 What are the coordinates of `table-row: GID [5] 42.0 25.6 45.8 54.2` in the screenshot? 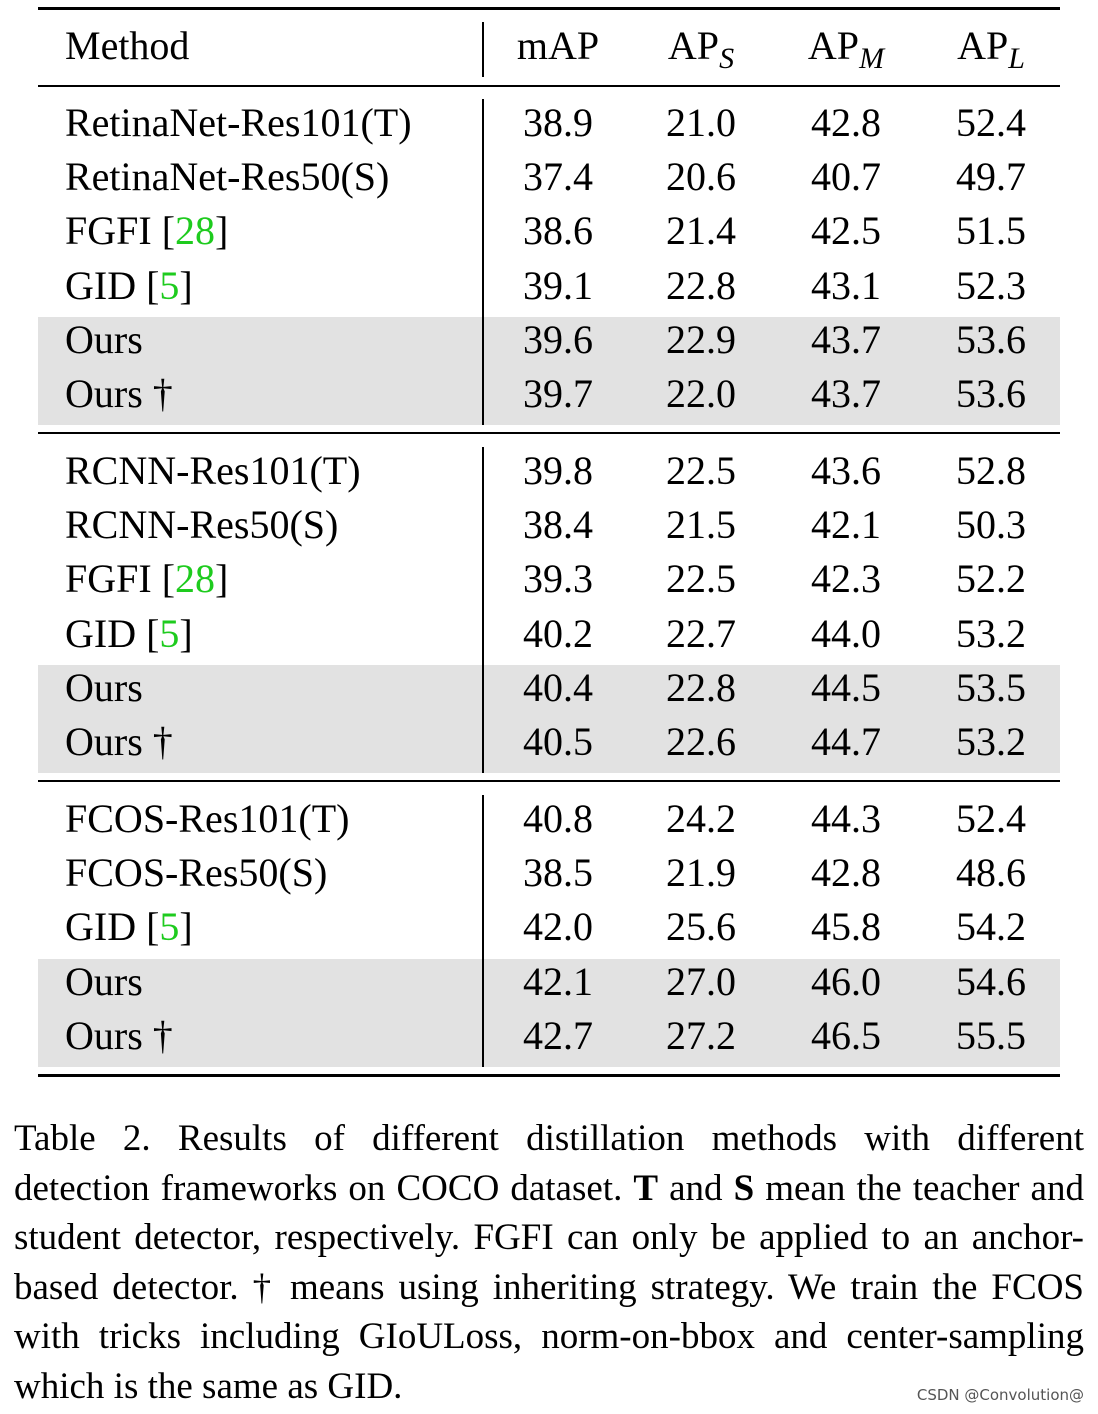 It's located at (549, 927).